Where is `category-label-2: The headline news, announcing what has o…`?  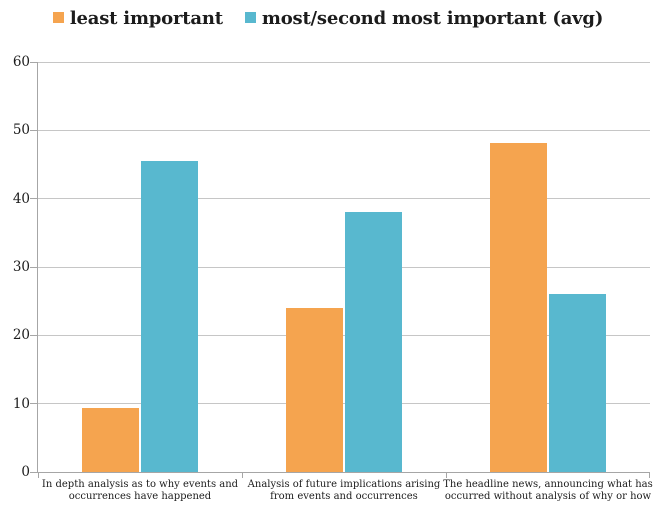
category-label-2: The headline news, announcing what has o… is located at coordinates (548, 490).